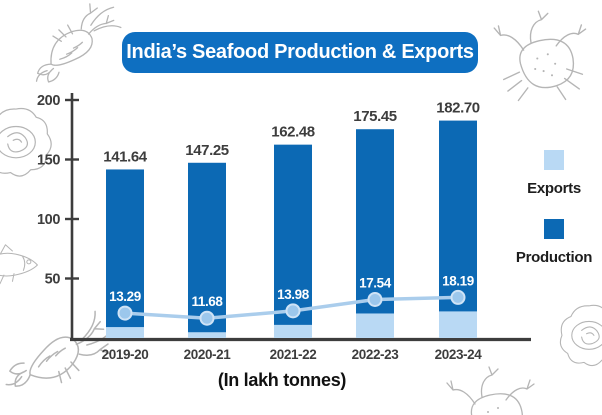 Image resolution: width=602 pixels, height=415 pixels. I want to click on y-tick-label: 50, so click(53, 280).